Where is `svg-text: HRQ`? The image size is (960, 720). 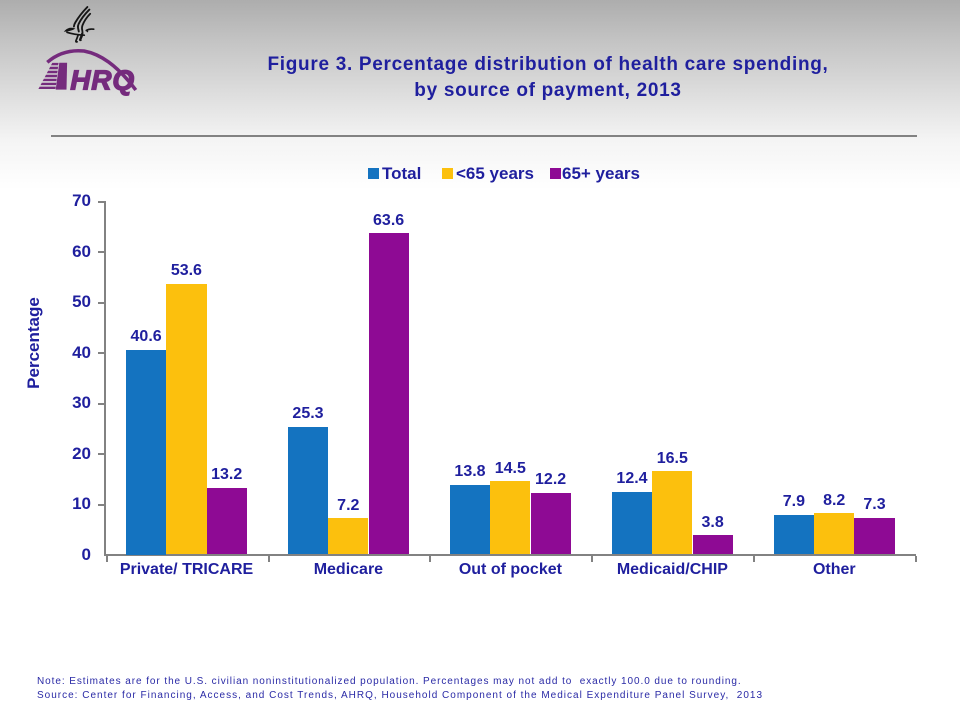
svg-text: HRQ is located at coordinates (102, 80).